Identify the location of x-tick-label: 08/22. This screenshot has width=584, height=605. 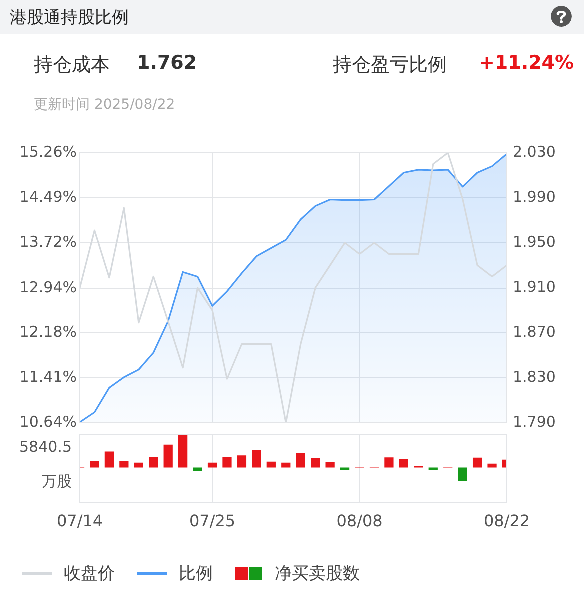
(507, 521).